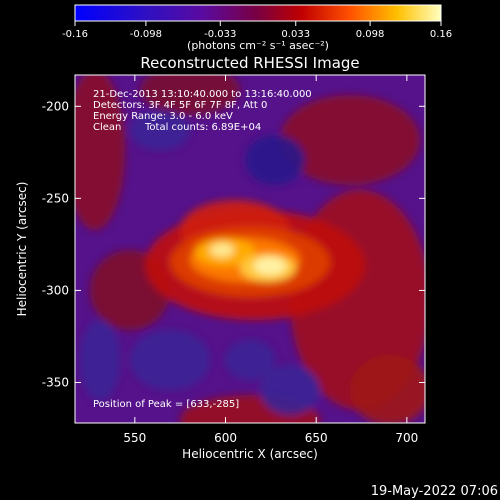  What do you see at coordinates (22, 249) in the screenshot?
I see `y-axis-label: Heliocentric Y (arcsec)` at bounding box center [22, 249].